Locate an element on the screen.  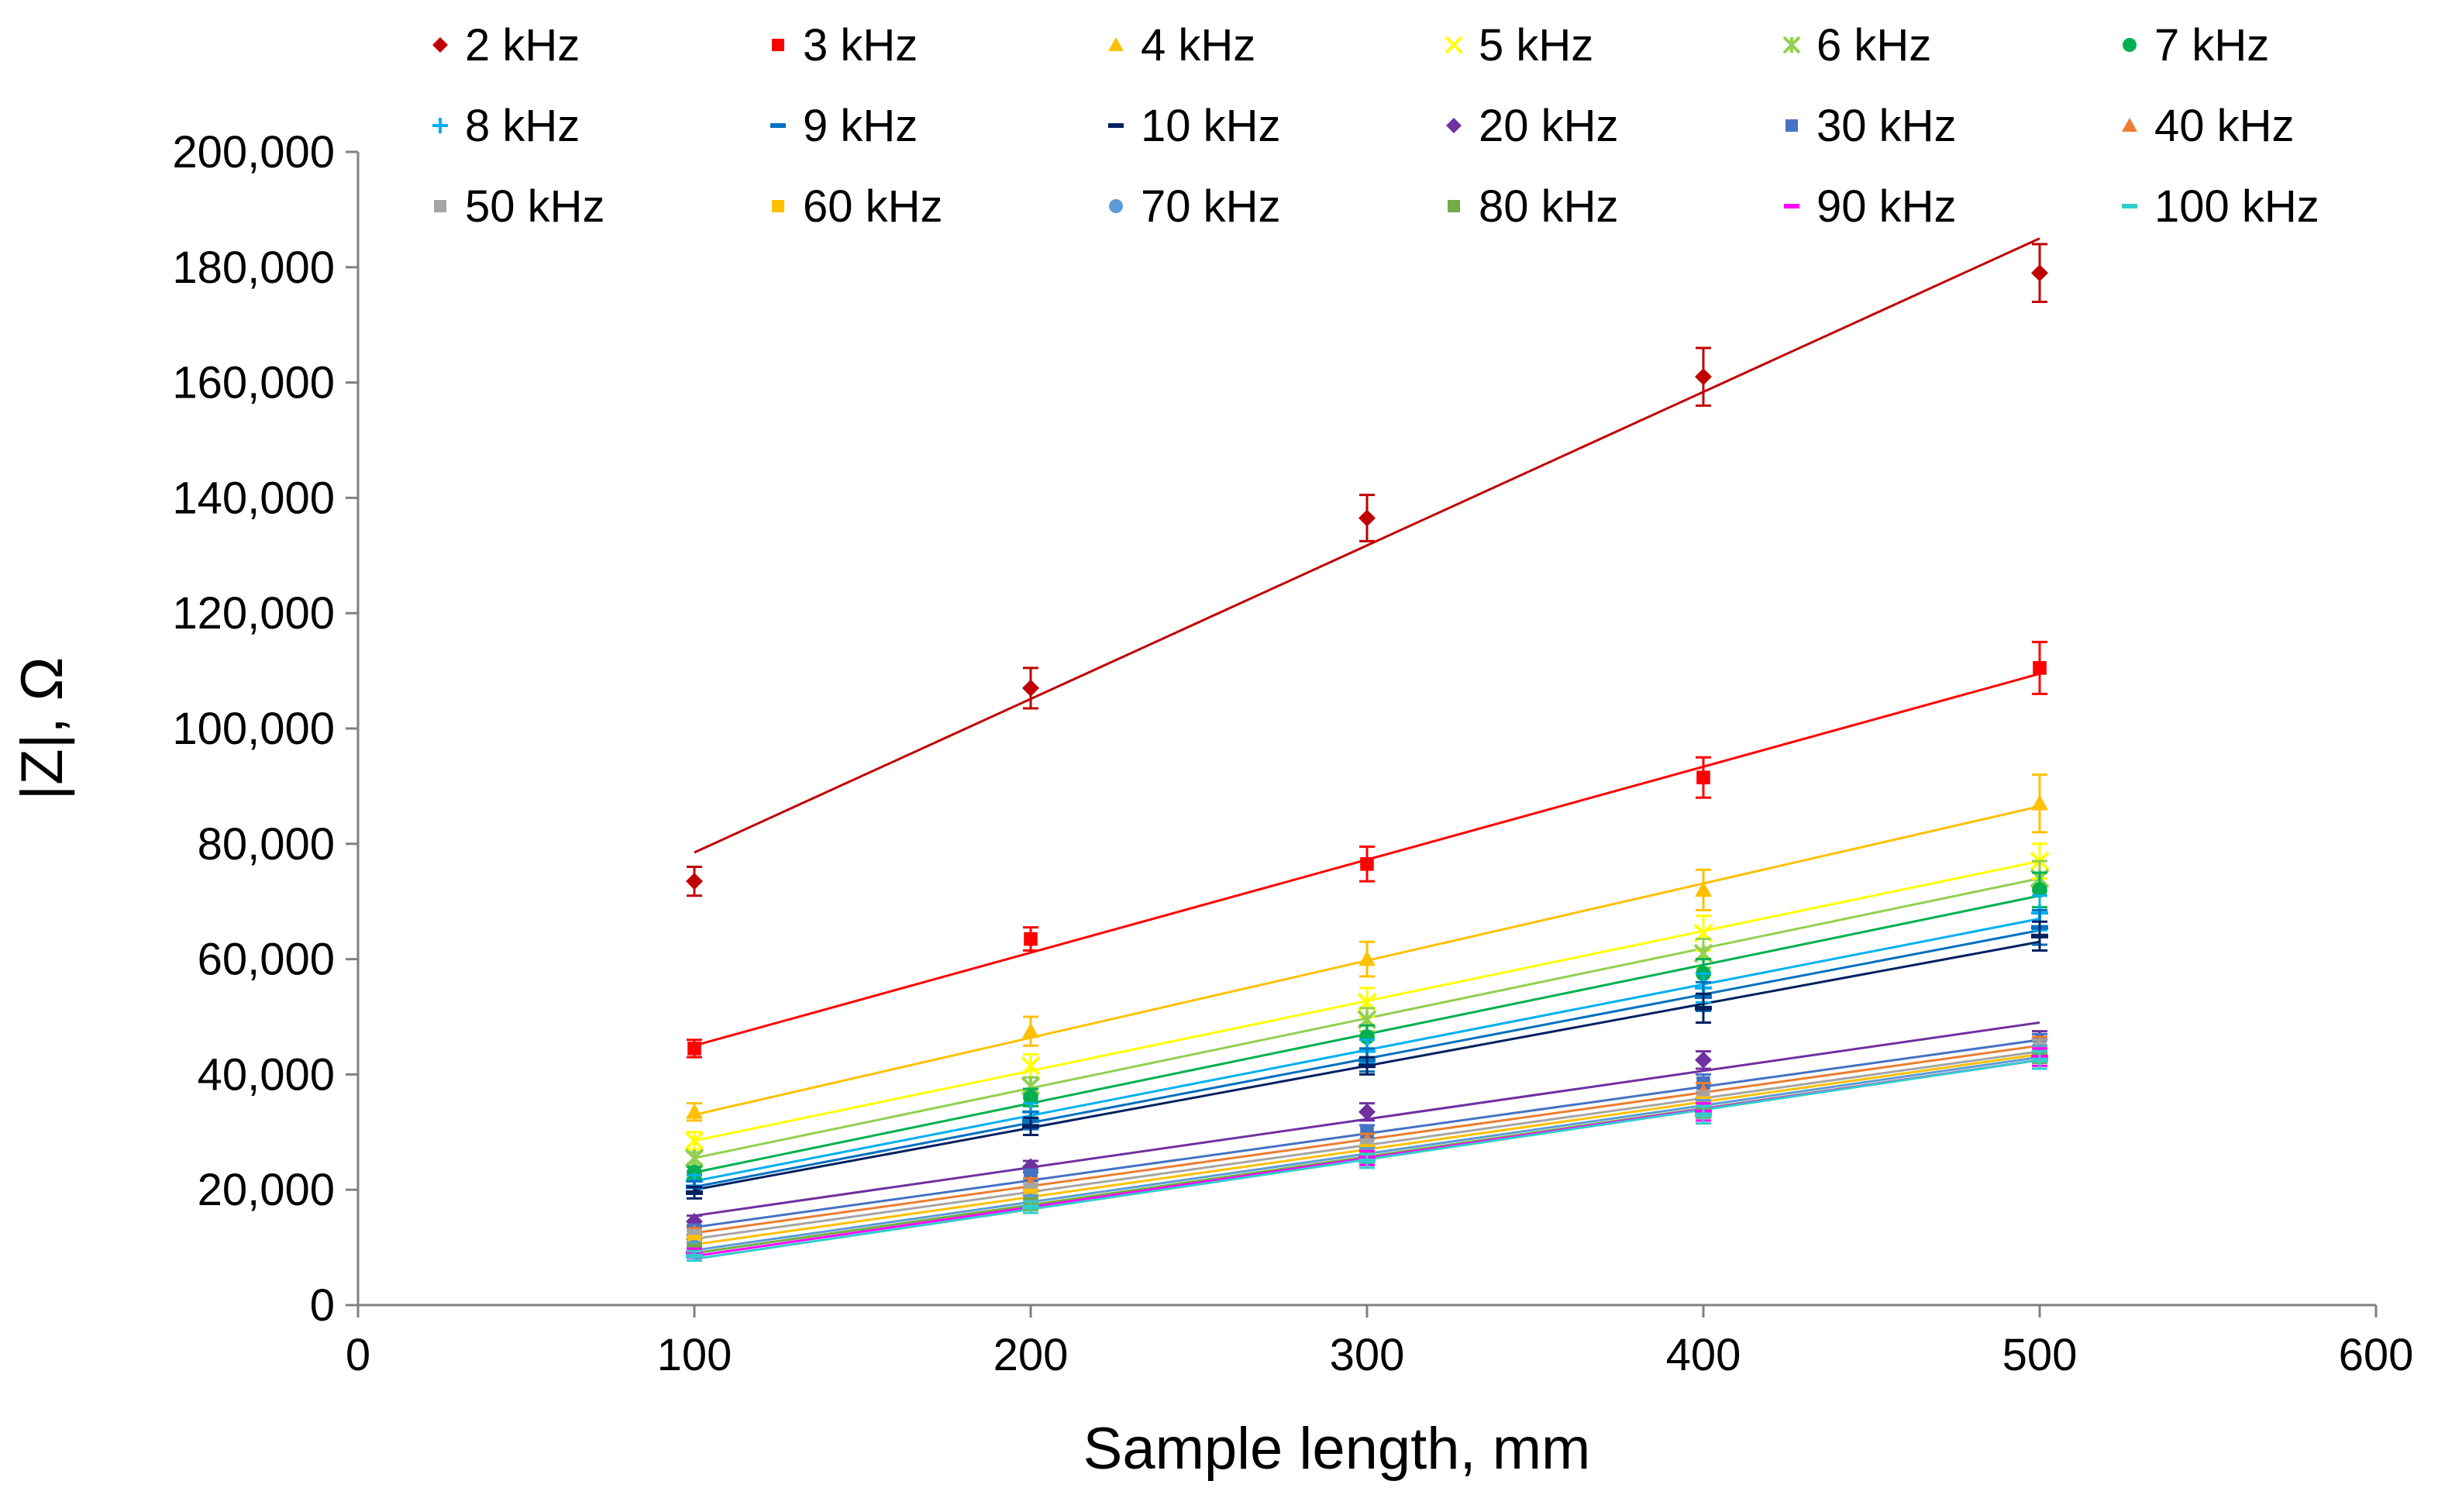
legend-item-8-khz: 8 kHz is located at coordinates (506, 126).